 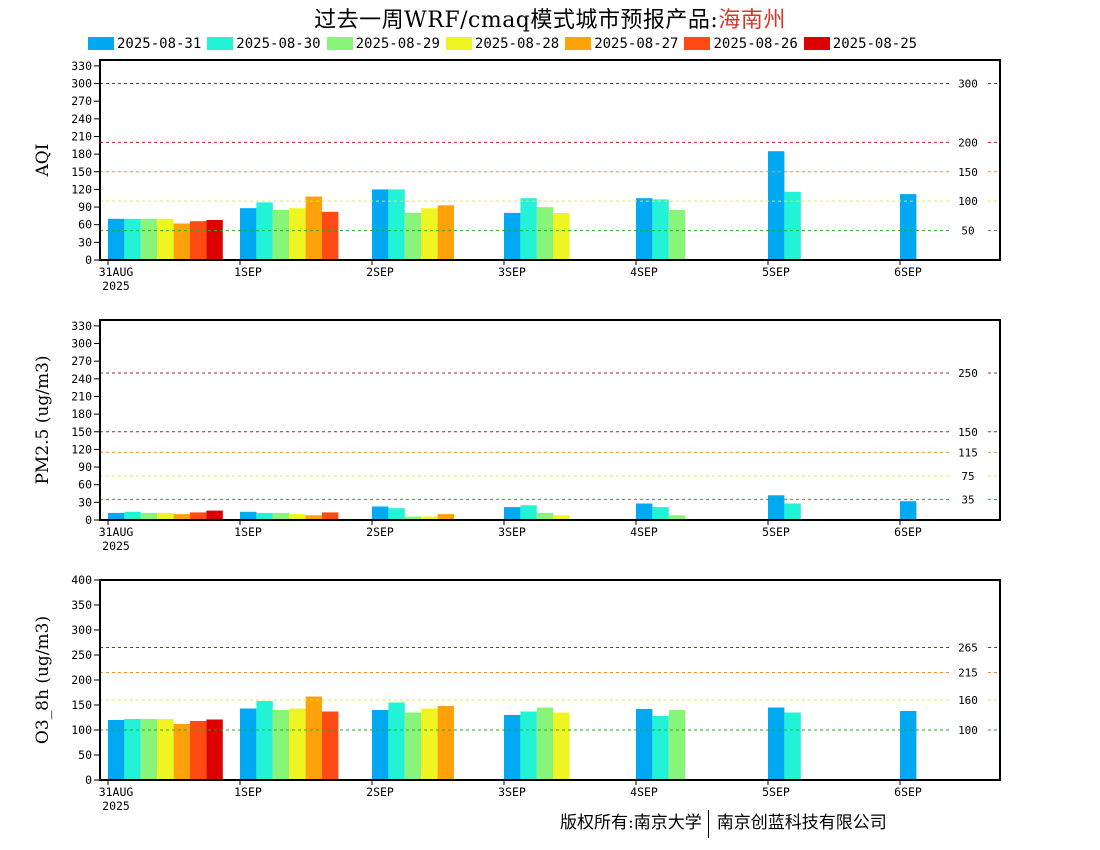 What do you see at coordinates (752, 20) in the screenshot?
I see `title-place: 海南州` at bounding box center [752, 20].